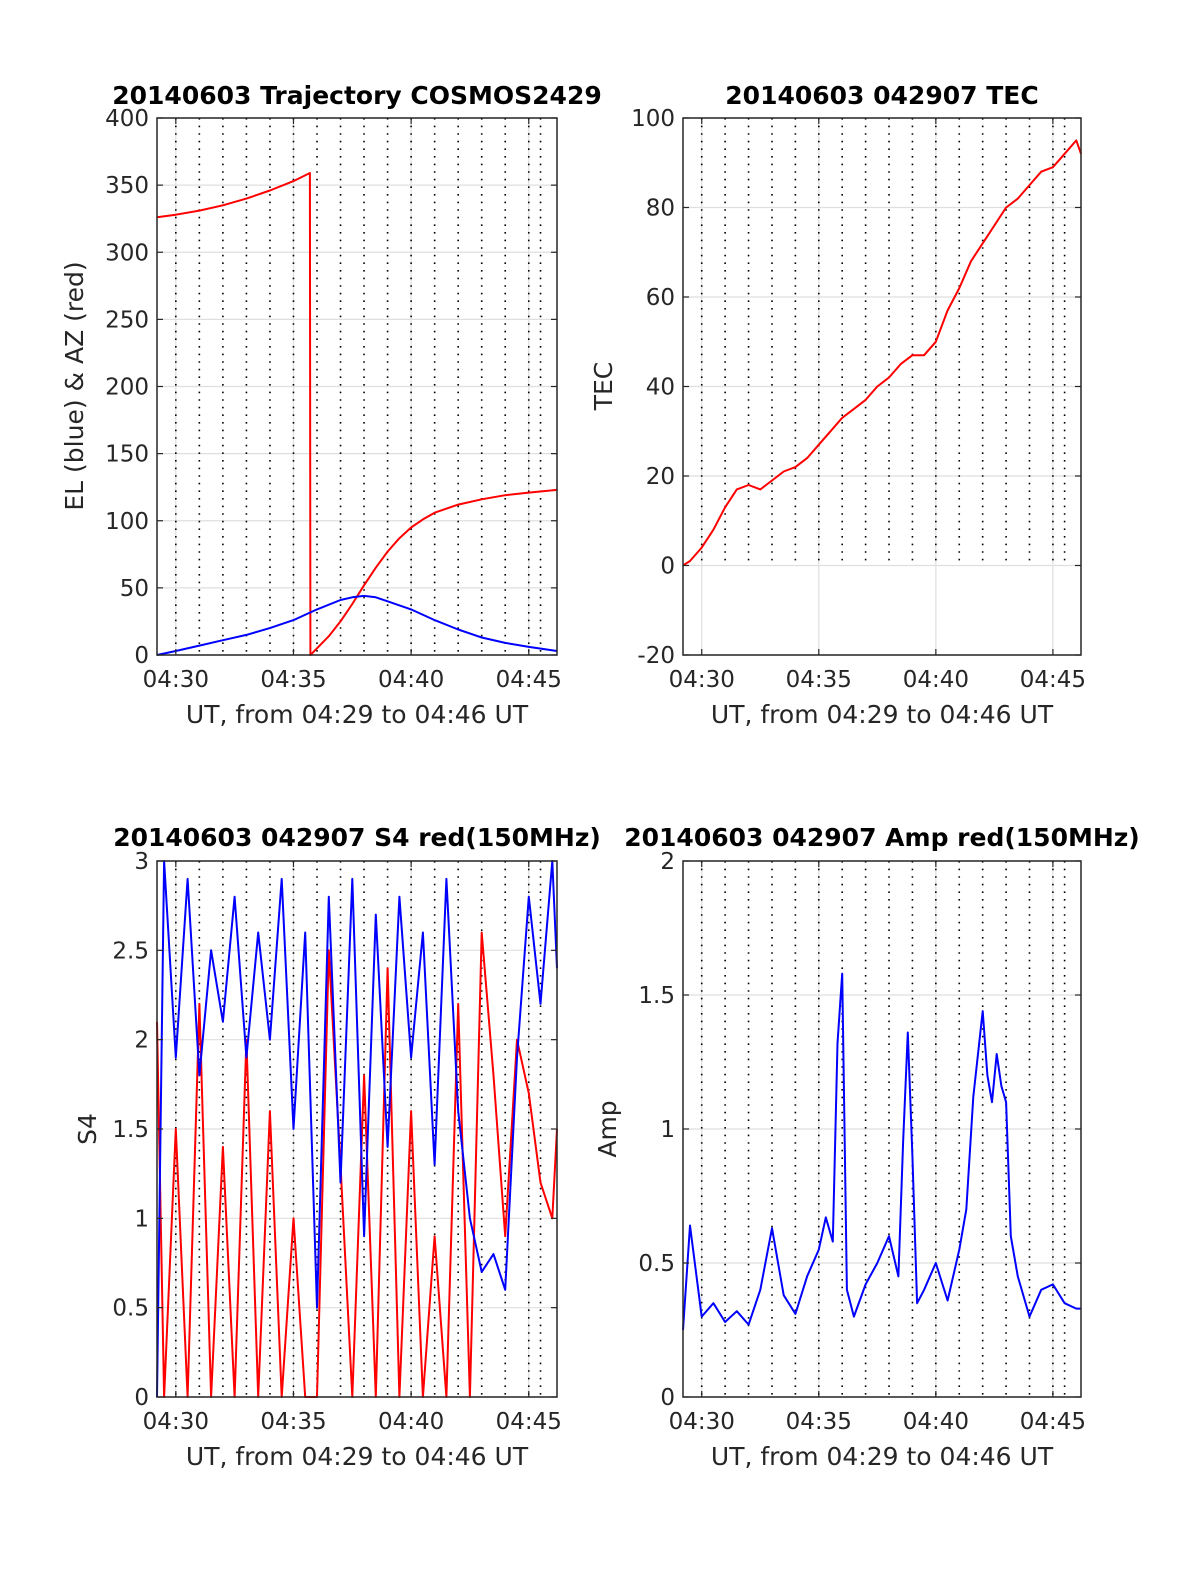 The image size is (1200, 1575). I want to click on s4-ytick-label-2: 1, so click(141, 1219).